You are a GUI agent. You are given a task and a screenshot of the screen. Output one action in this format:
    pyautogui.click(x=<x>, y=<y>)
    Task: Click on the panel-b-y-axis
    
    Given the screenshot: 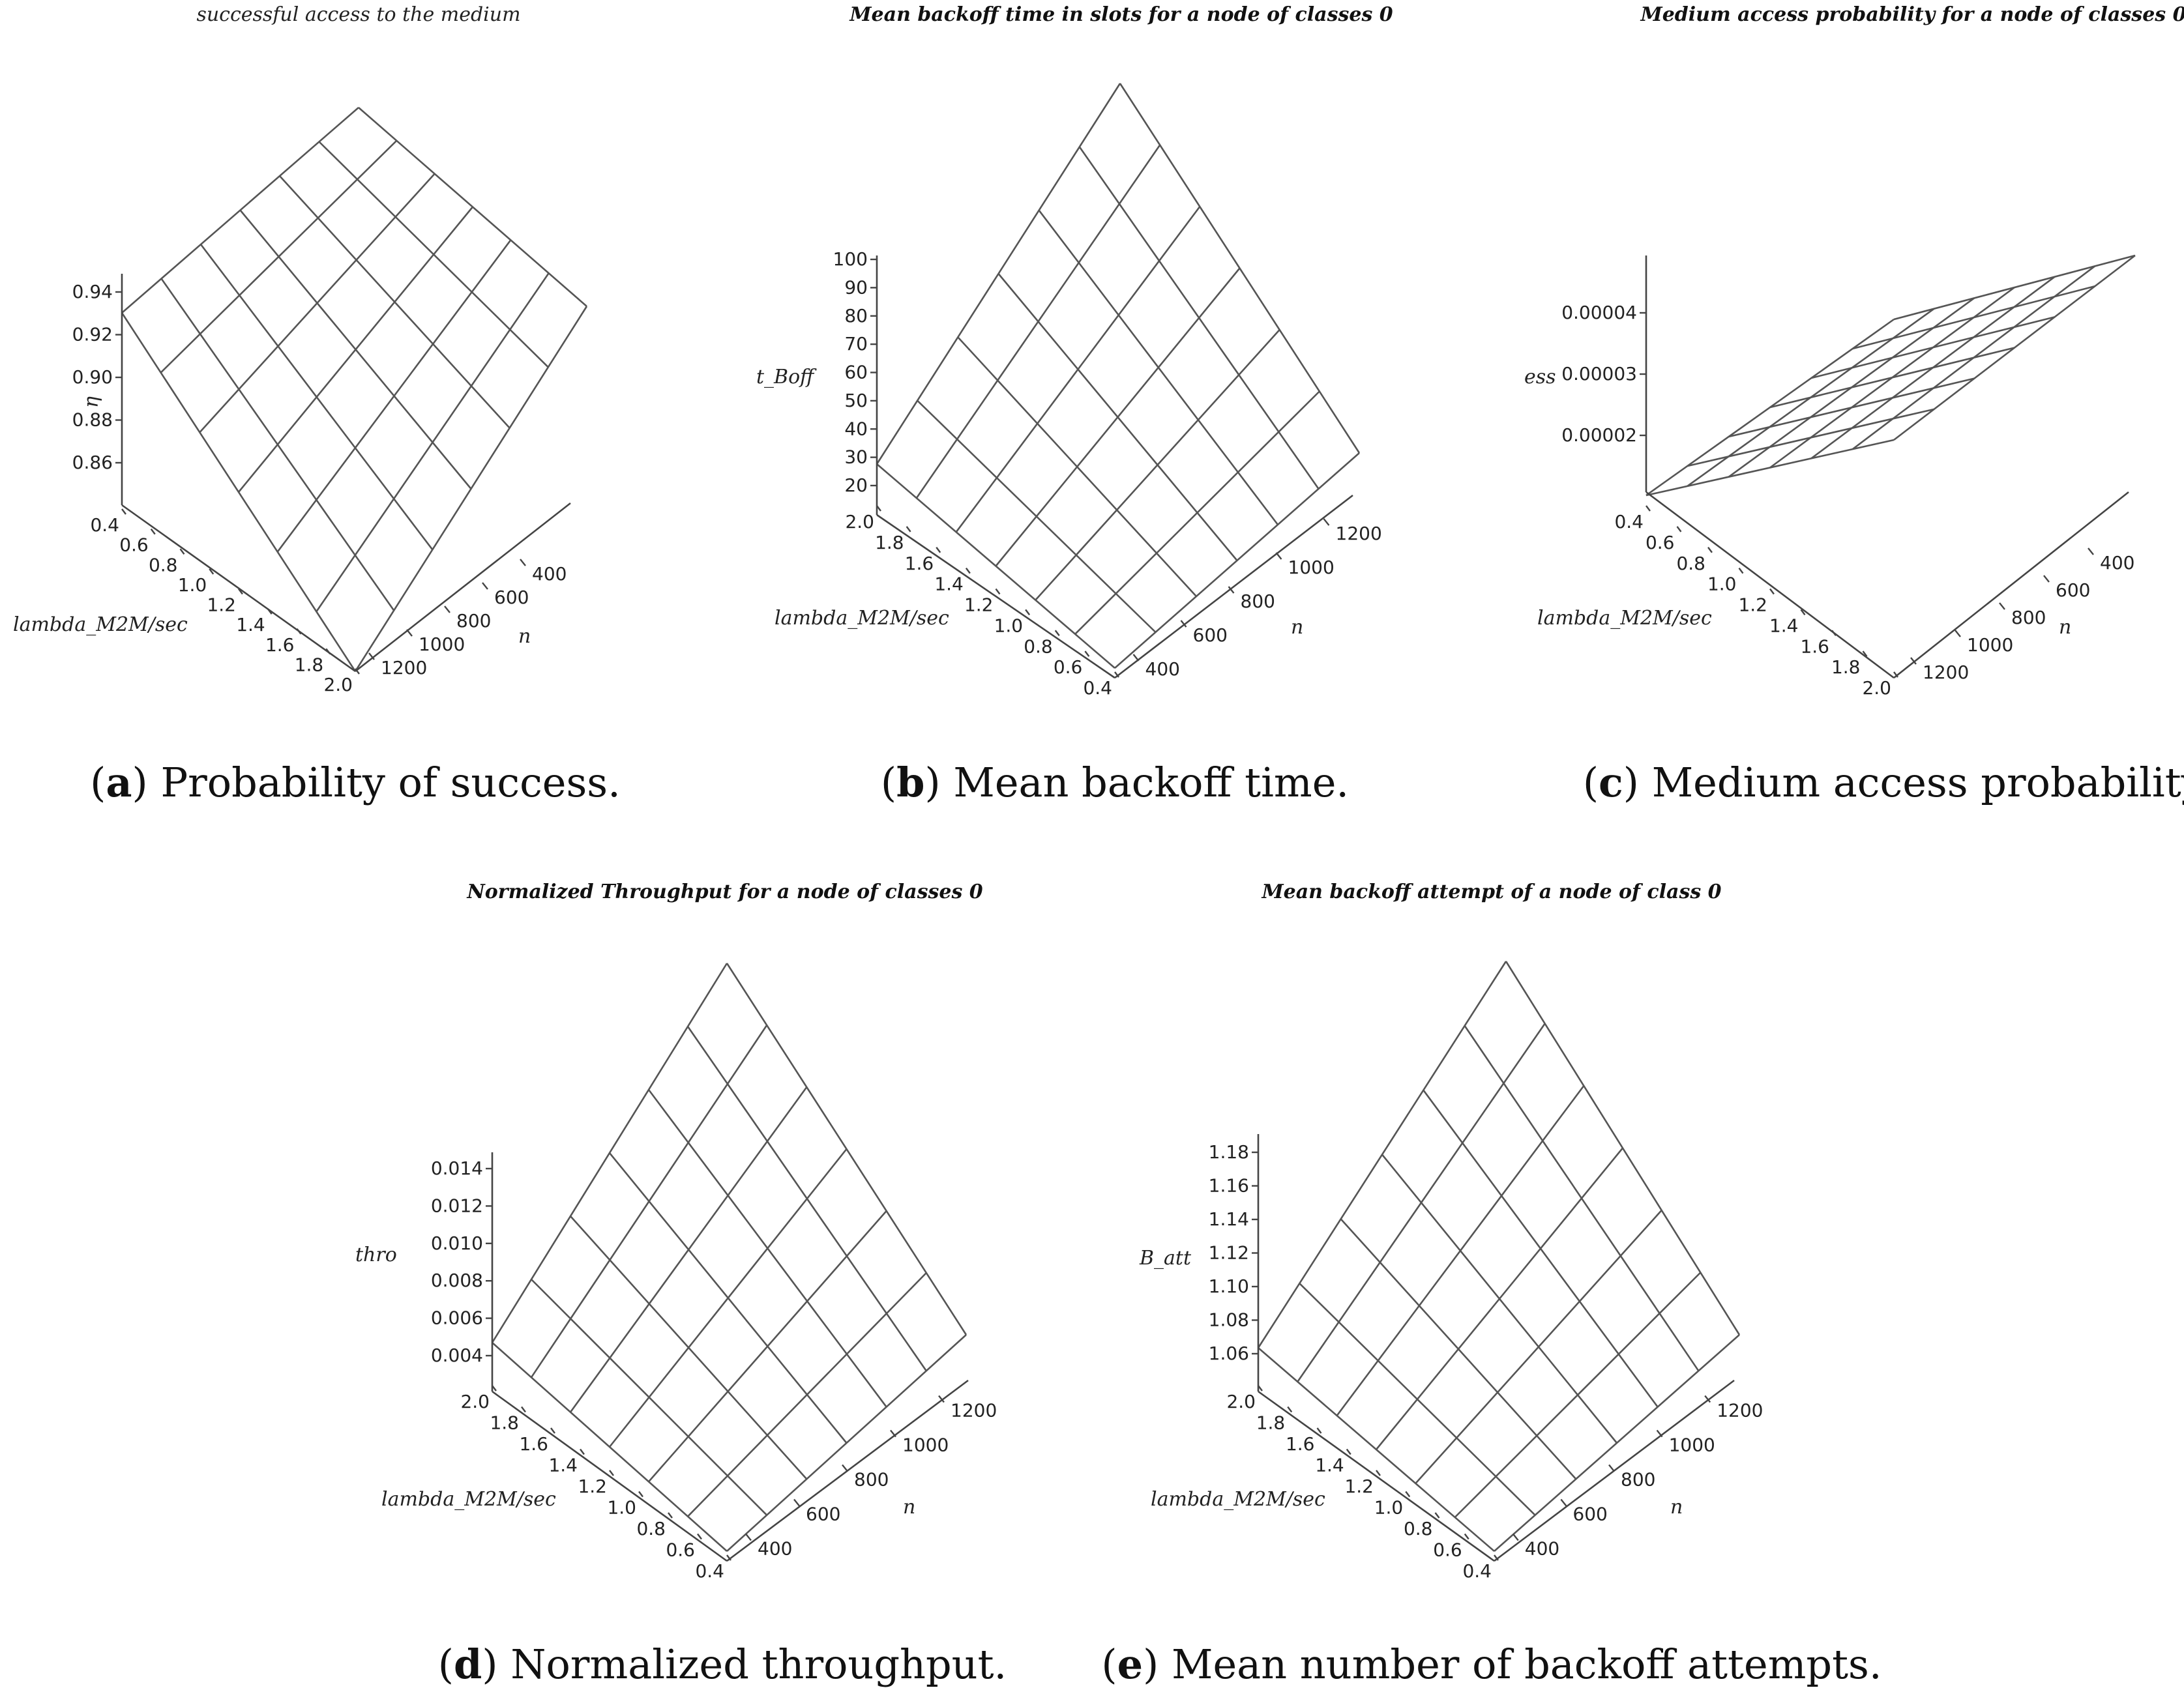 What is the action you would take?
    pyautogui.click(x=1233, y=587)
    